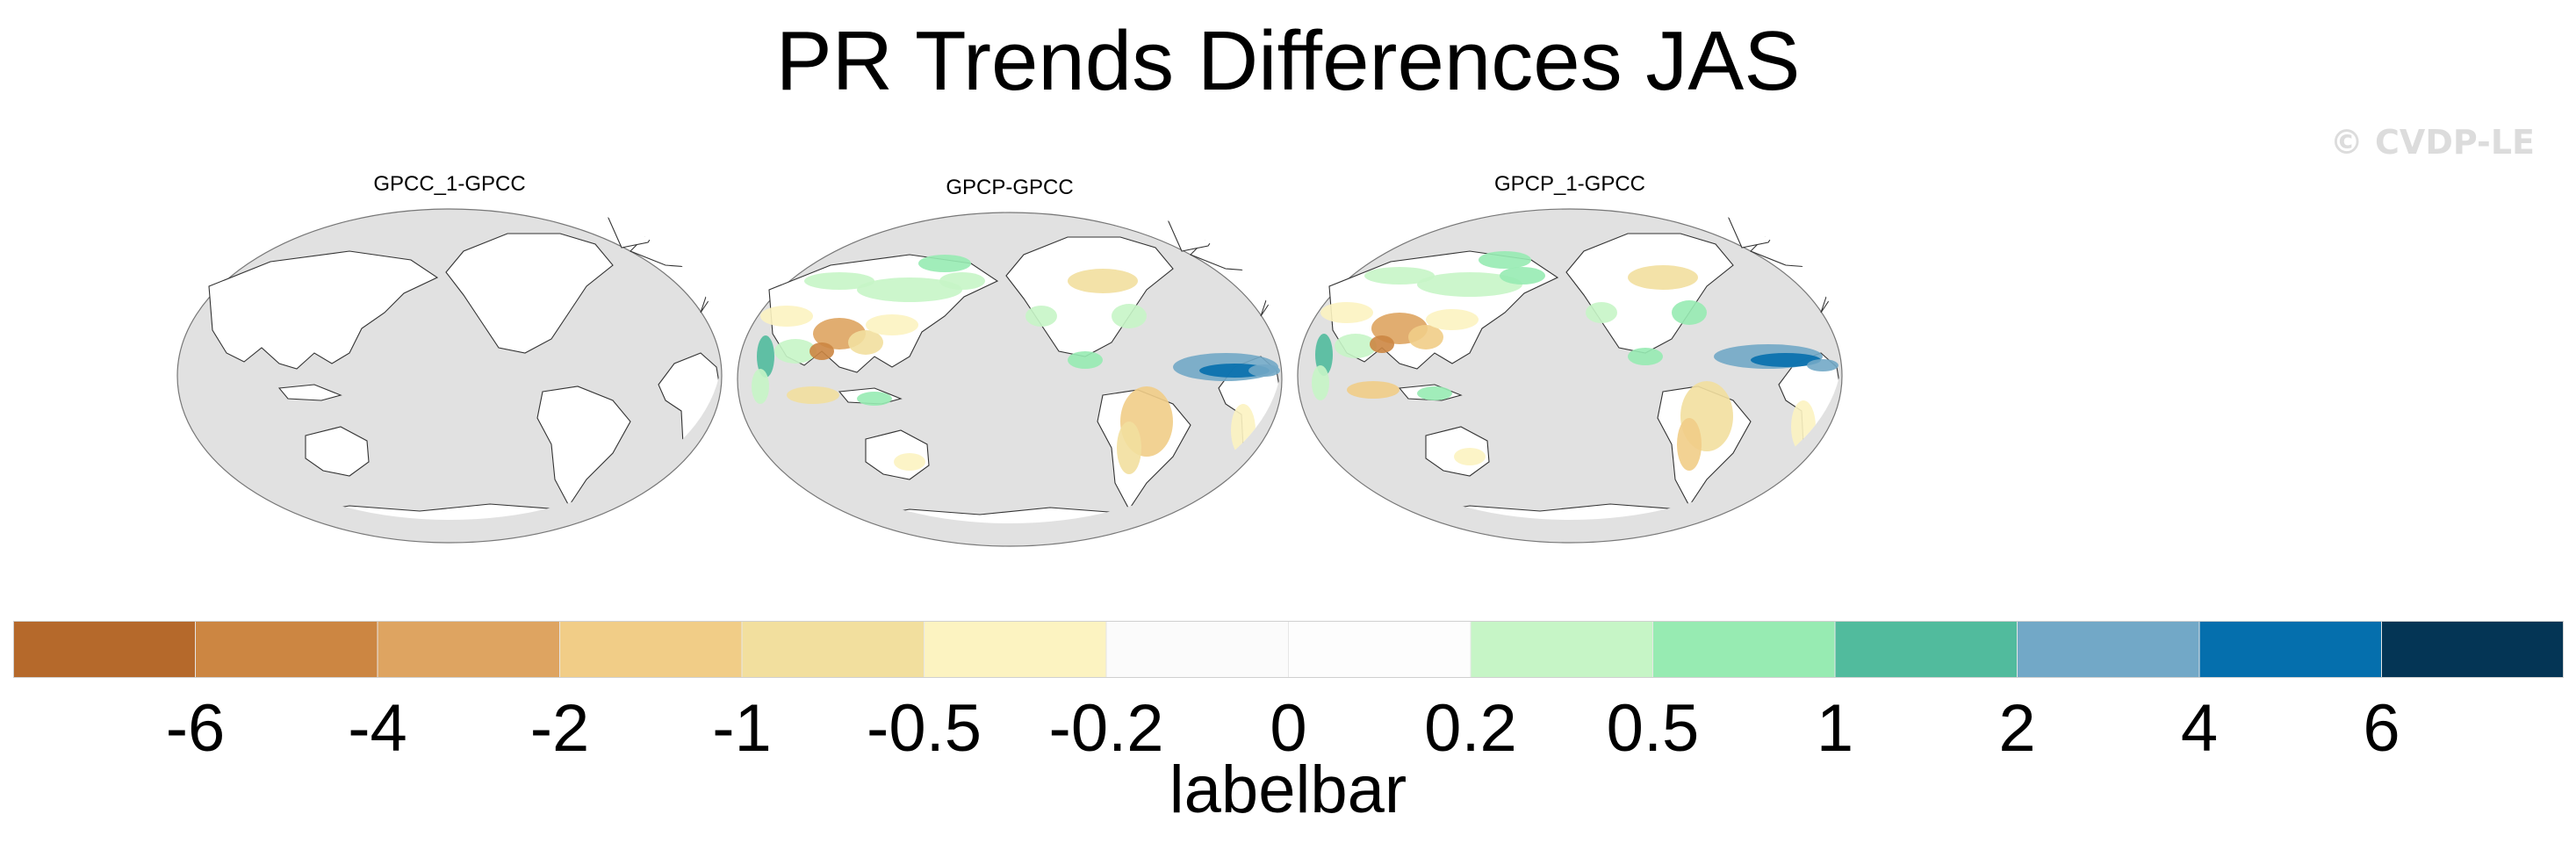  What do you see at coordinates (924, 729) in the screenshot?
I see `colorbar-tick-label: -0.5` at bounding box center [924, 729].